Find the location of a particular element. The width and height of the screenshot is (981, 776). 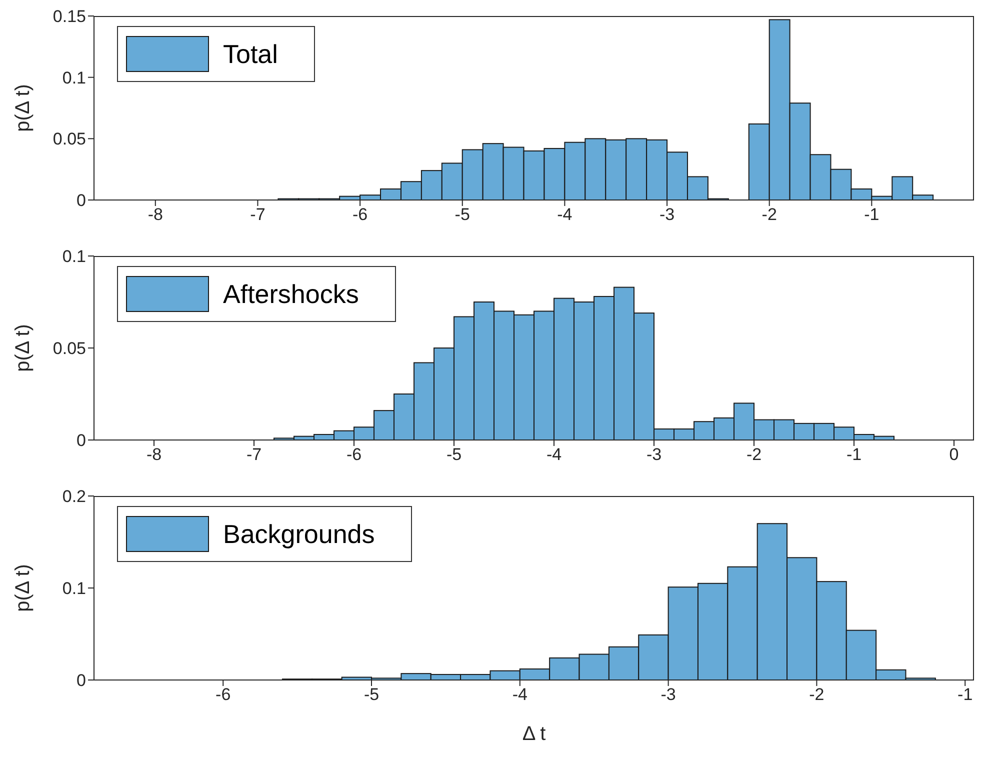

y-tick-label: 0.2 is located at coordinates (74, 496).